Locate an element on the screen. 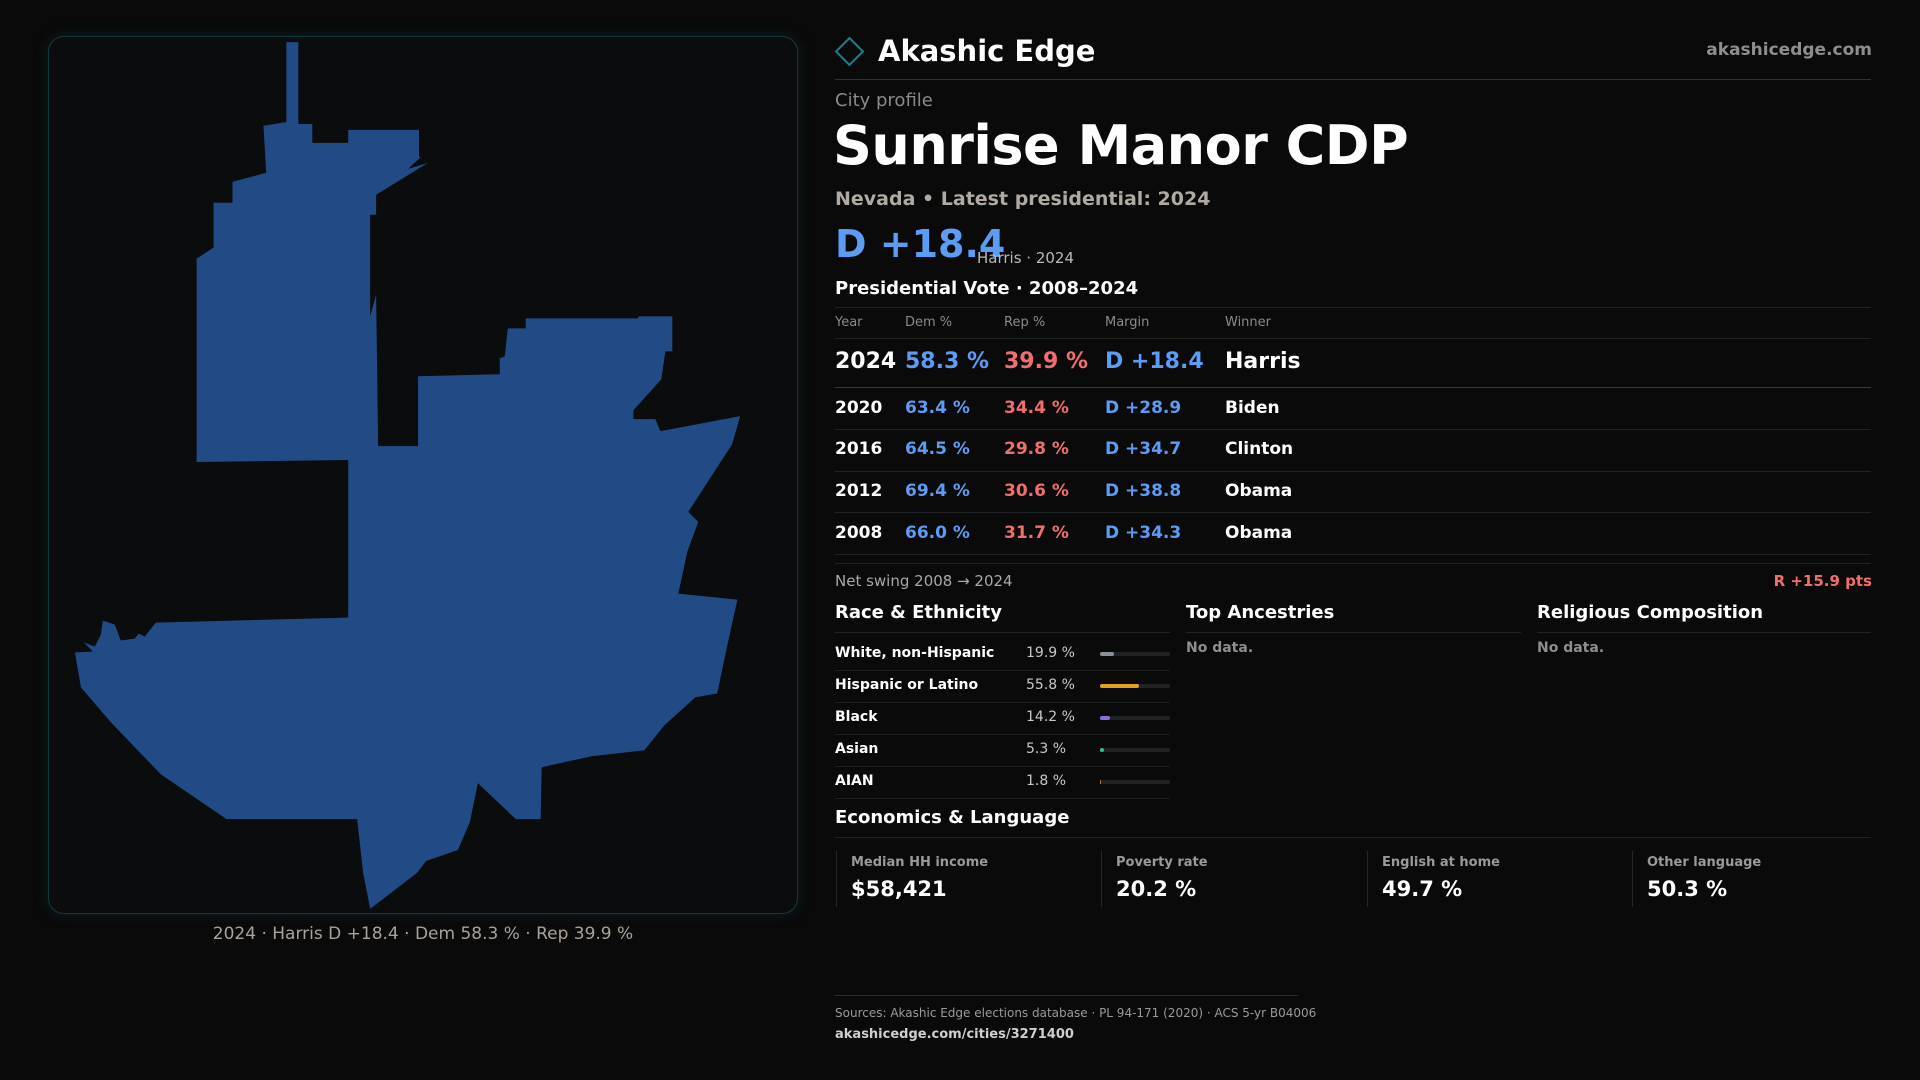 The width and height of the screenshot is (1920, 1080). cell-dem: 66.0 % is located at coordinates (937, 533).